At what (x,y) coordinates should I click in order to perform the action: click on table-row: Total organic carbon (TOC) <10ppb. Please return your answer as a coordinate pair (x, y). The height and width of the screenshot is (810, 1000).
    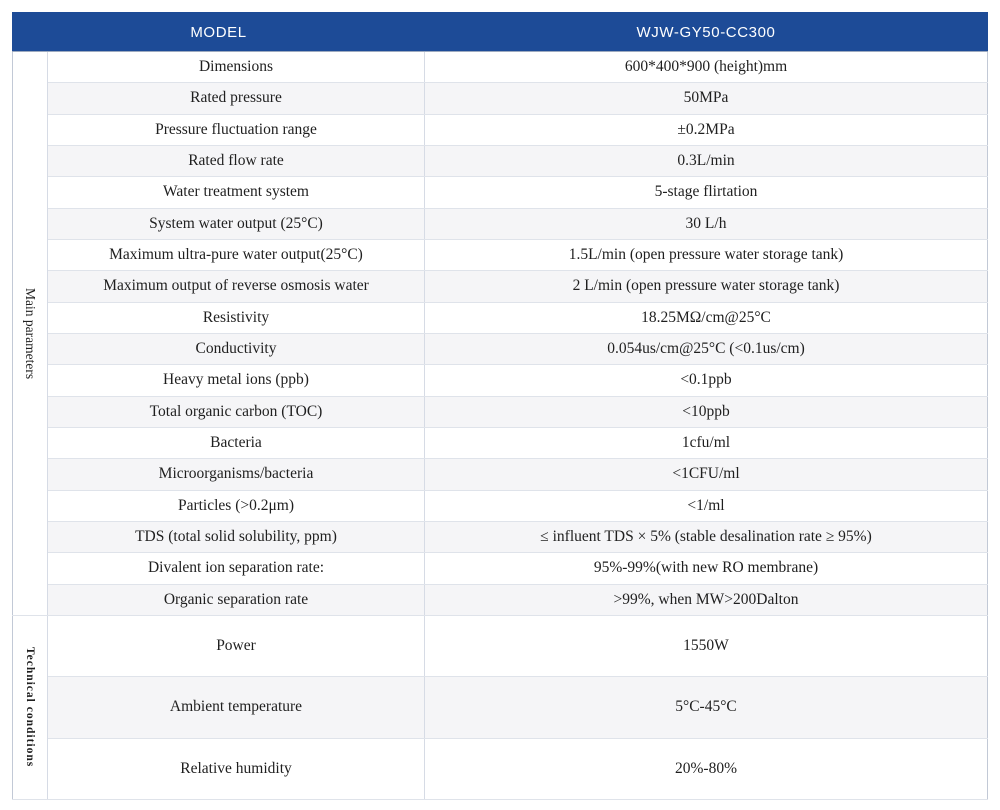
    Looking at the image, I should click on (500, 411).